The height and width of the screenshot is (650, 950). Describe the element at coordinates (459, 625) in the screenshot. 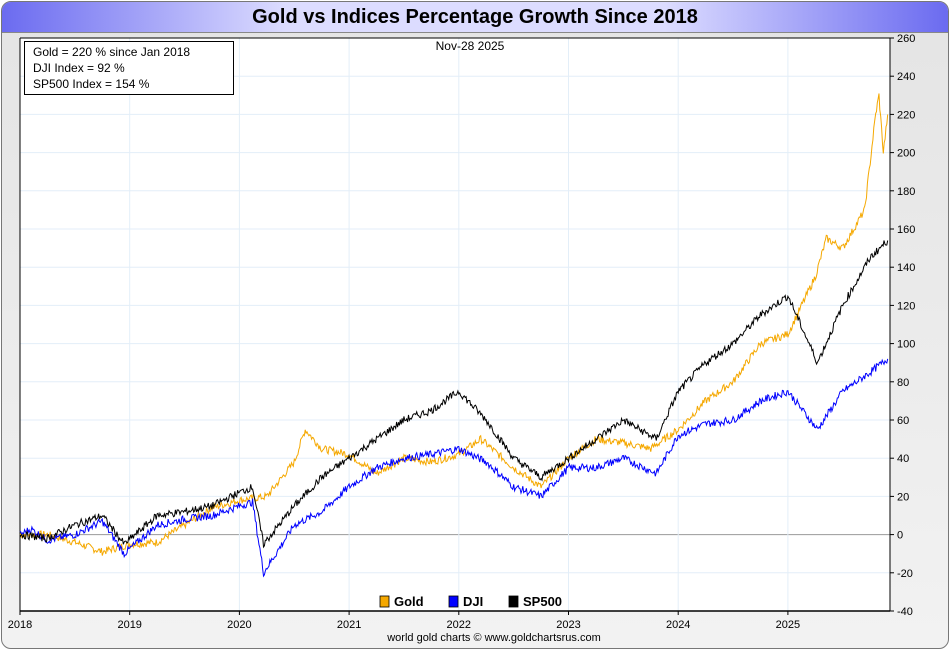

I see `x-tick-label: 2022` at that location.